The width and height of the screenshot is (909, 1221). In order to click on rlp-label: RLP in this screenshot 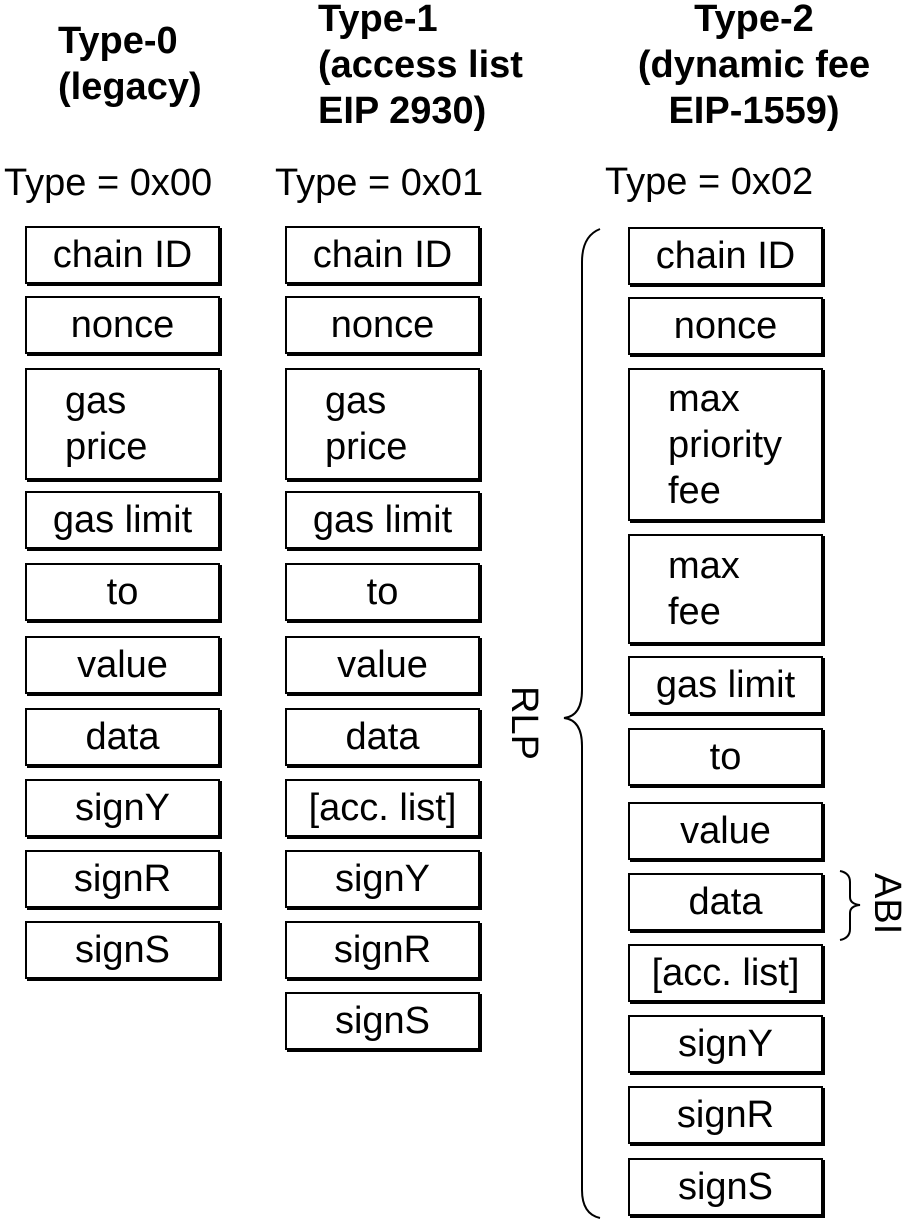, I will do `click(524, 723)`.